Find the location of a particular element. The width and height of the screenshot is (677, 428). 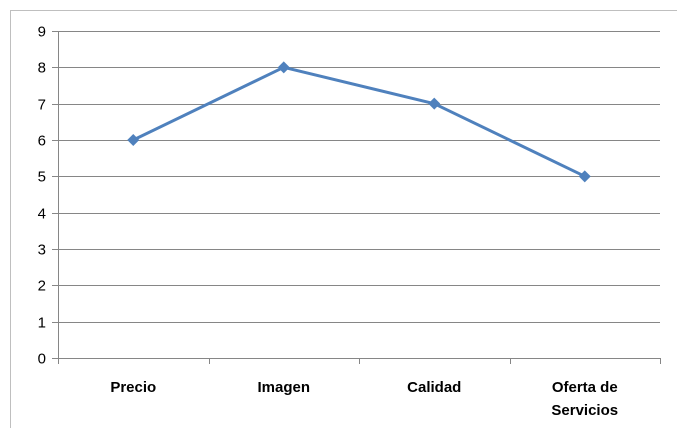

x-tick-label: Imagen is located at coordinates (283, 387).